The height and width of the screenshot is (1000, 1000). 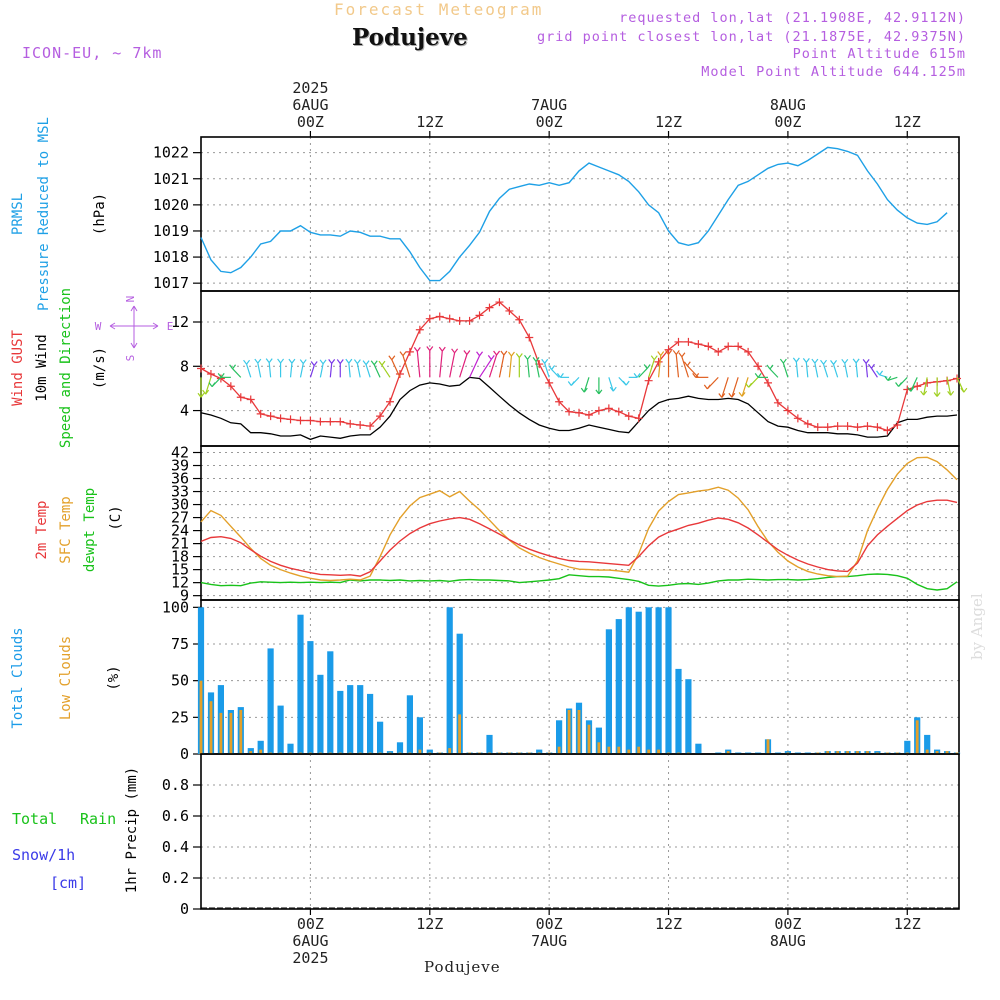 What do you see at coordinates (180, 322) in the screenshot?
I see `y-tick-label: 12` at bounding box center [180, 322].